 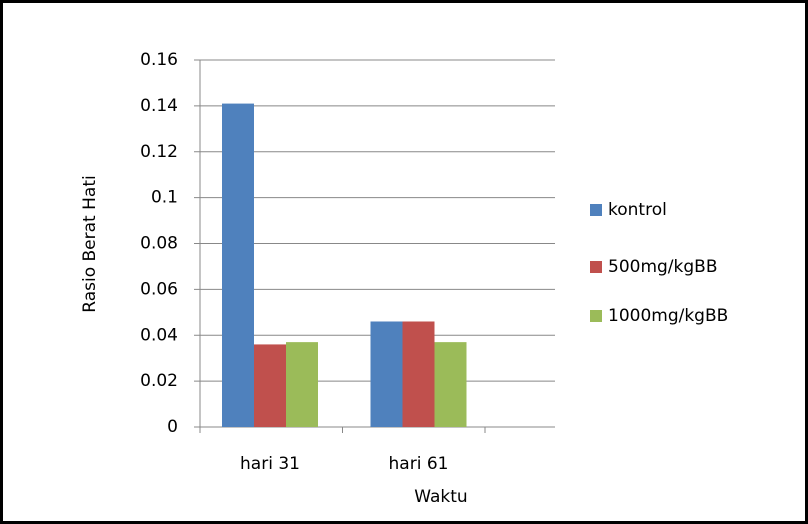 What do you see at coordinates (90, 243) in the screenshot?
I see `y-axis-label: Rasio Berat Hati` at bounding box center [90, 243].